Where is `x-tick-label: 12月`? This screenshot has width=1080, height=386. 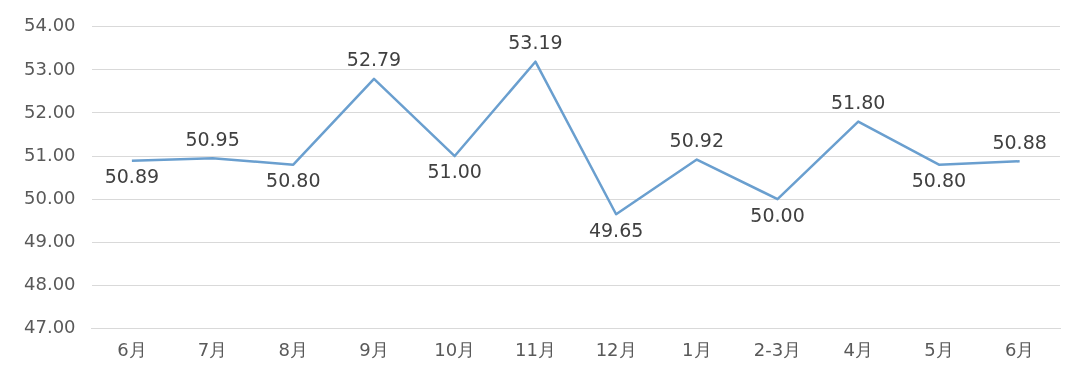 x-tick-label: 12月 is located at coordinates (616, 349).